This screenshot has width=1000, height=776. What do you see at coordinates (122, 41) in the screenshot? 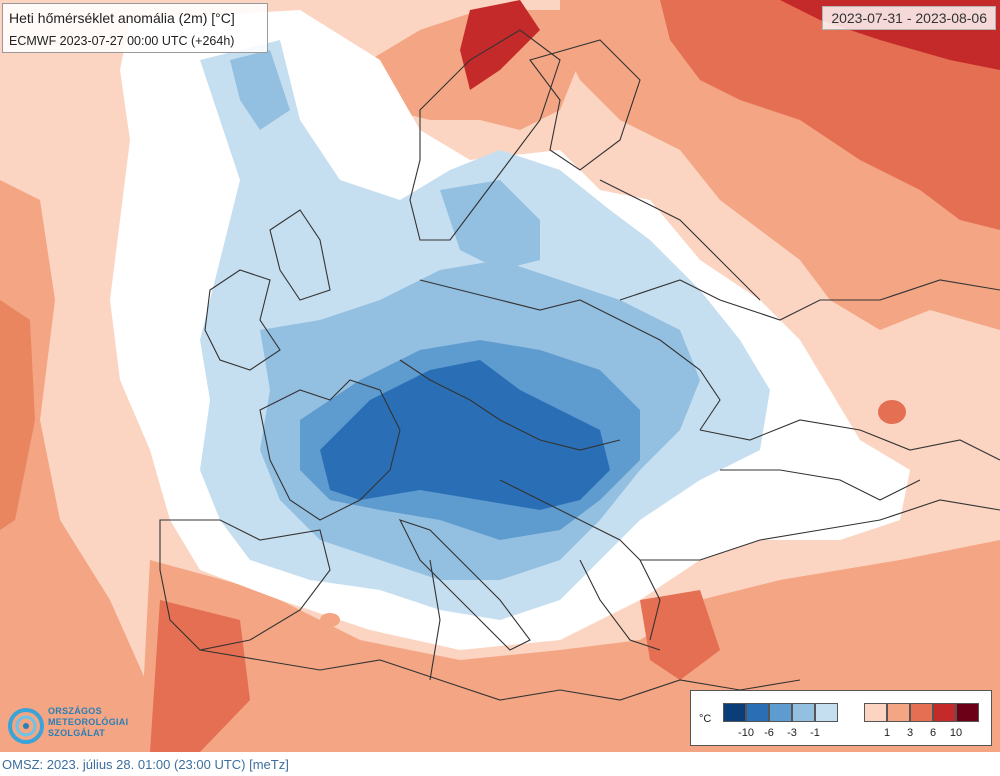
I see `model-run-label: ECMWF 2023-07-27 00:00 UTC (+264h)` at bounding box center [122, 41].